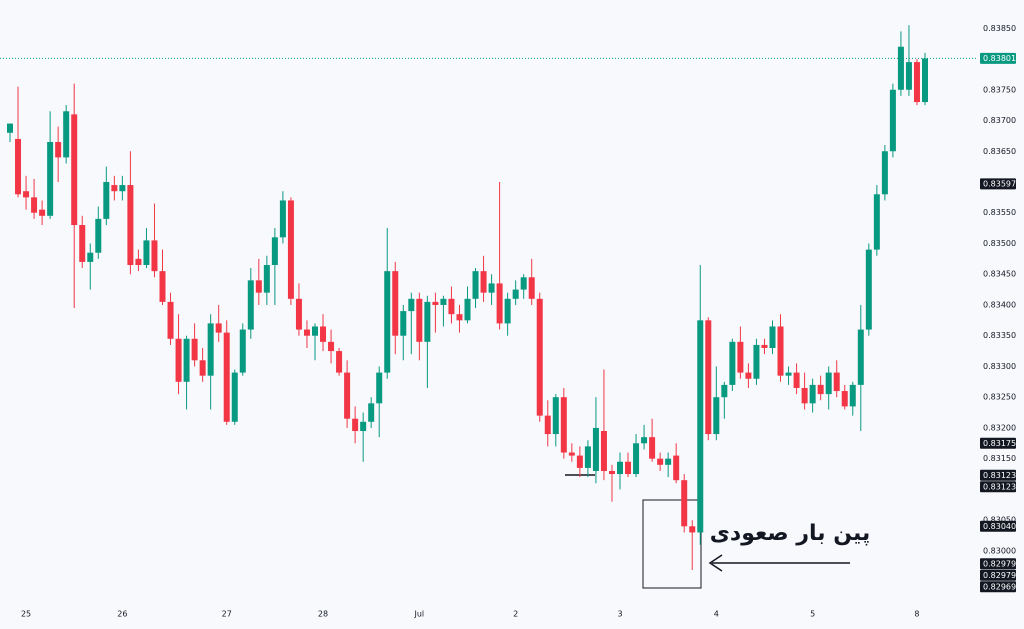  What do you see at coordinates (999, 443) in the screenshot?
I see `price-label: 0.83175` at bounding box center [999, 443].